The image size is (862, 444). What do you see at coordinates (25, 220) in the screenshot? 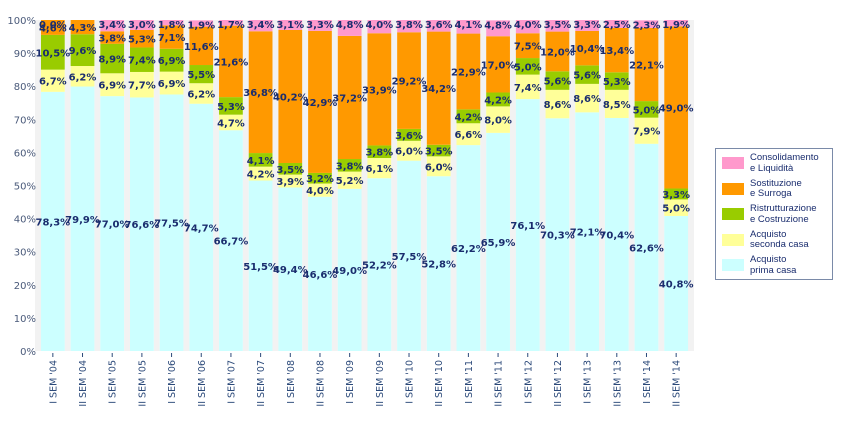
I see `y-tick-label: 40%` at bounding box center [25, 220].